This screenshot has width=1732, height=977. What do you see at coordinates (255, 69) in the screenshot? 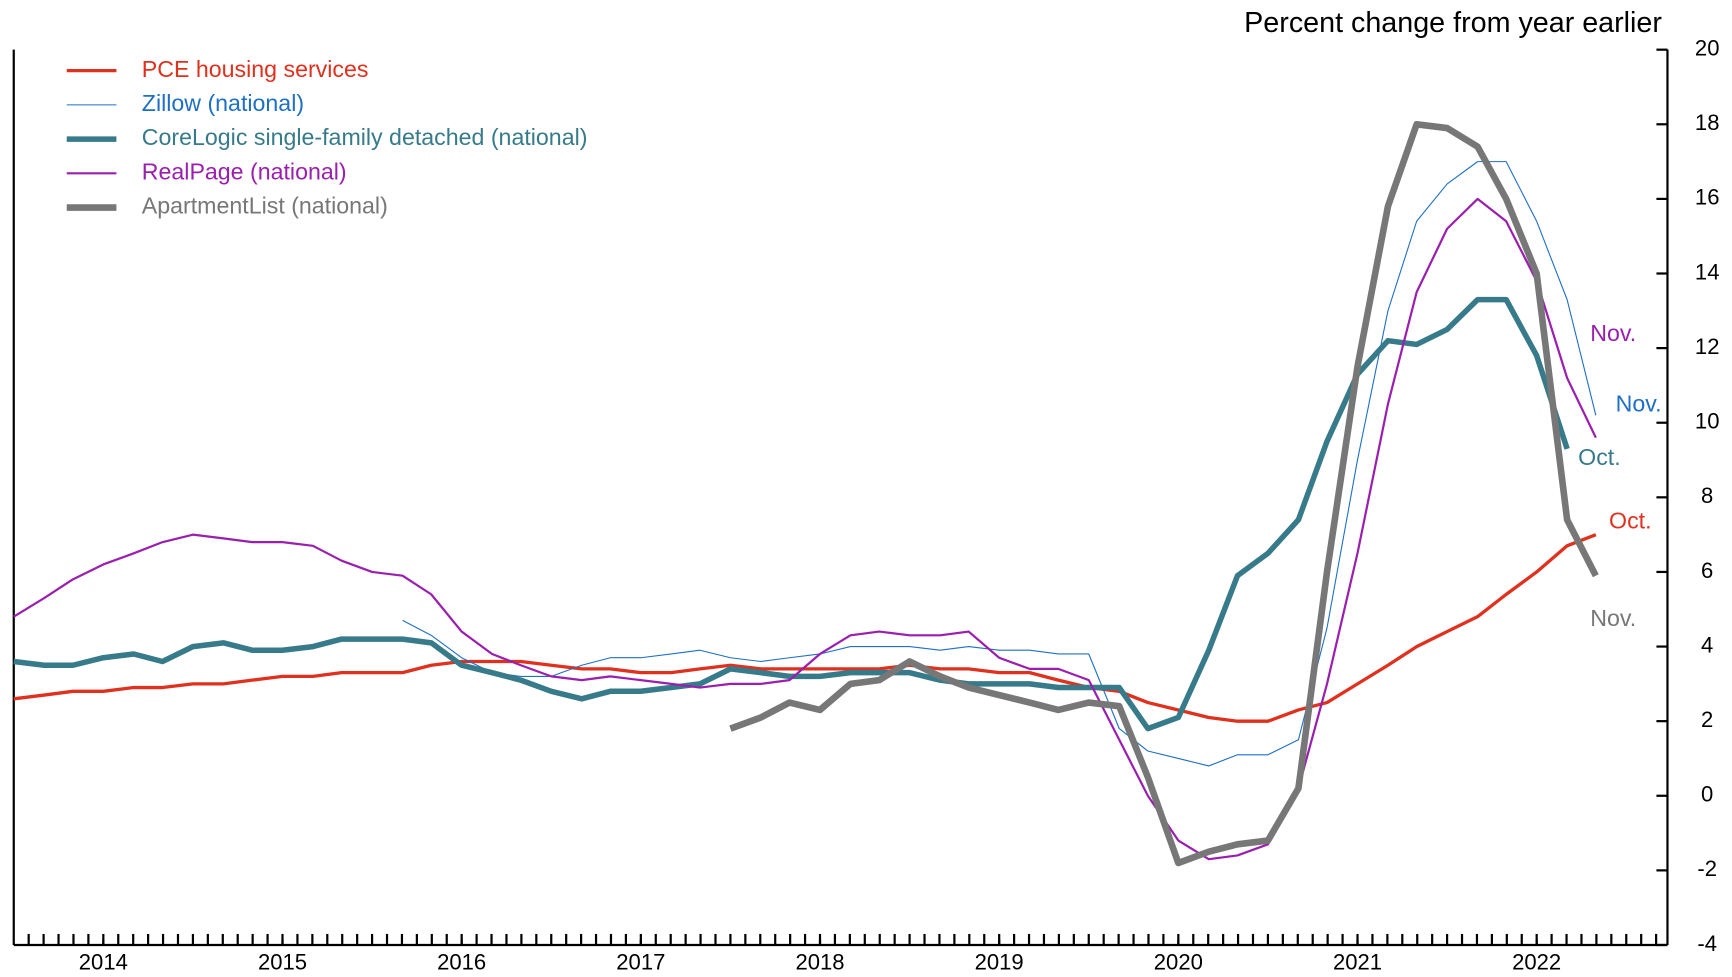
I see `legend-label: PCE housing services` at bounding box center [255, 69].